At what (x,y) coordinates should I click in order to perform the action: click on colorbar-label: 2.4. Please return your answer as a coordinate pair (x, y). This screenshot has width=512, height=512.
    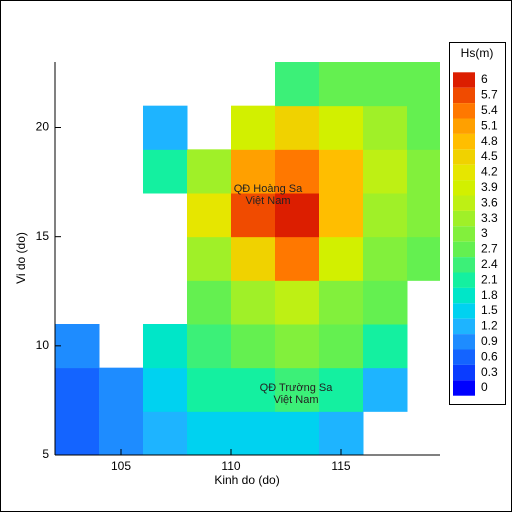
    Looking at the image, I should click on (489, 264).